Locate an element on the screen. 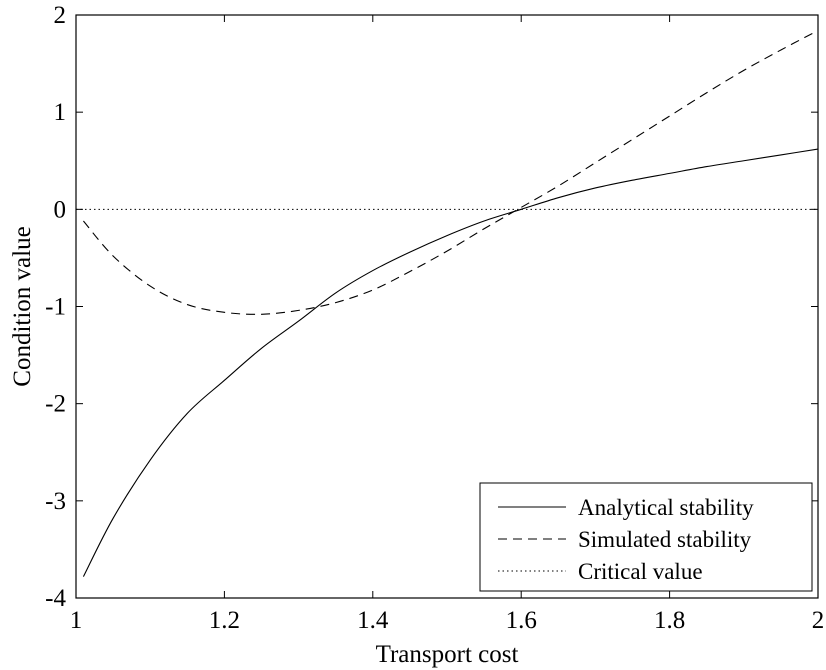 This screenshot has height=670, width=826. legend-label: Critical value is located at coordinates (640, 571).